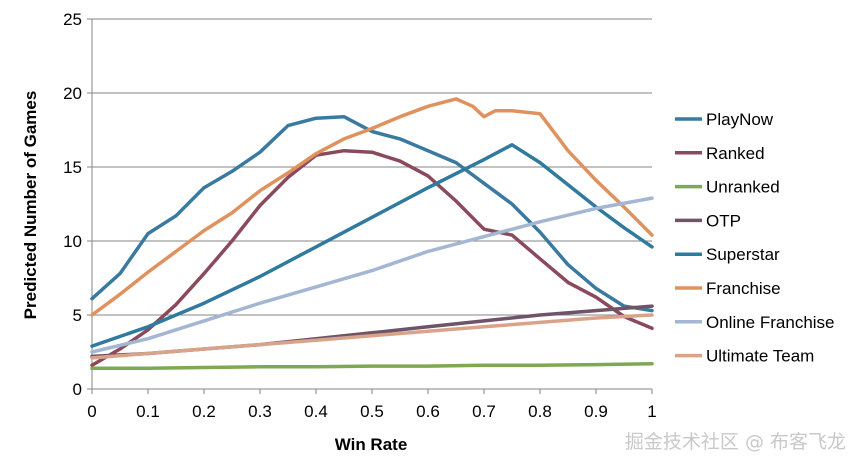 The width and height of the screenshot is (864, 475). What do you see at coordinates (72, 204) in the screenshot?
I see `y-tick-labels: 0 5 10 15 20 25` at bounding box center [72, 204].